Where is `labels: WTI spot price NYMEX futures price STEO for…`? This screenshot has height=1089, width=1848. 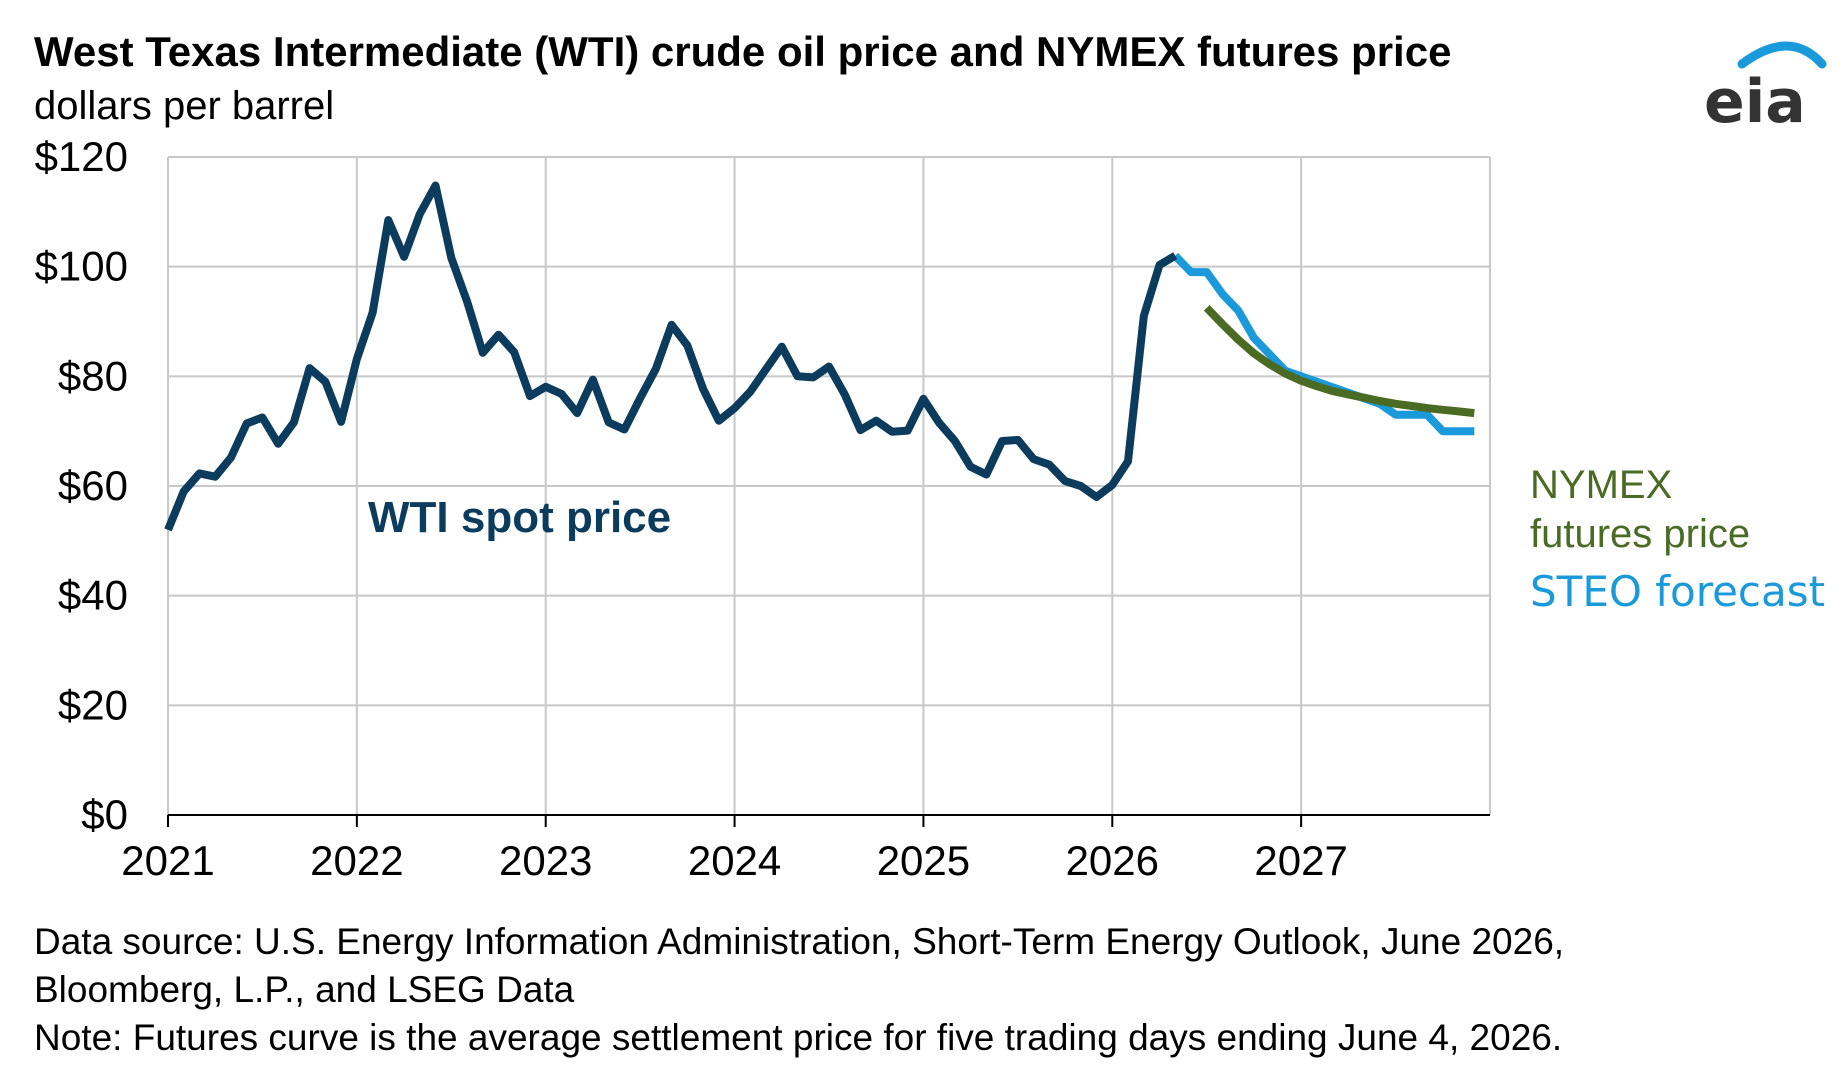
labels: WTI spot price NYMEX futures price STEO for… is located at coordinates (1096, 539).